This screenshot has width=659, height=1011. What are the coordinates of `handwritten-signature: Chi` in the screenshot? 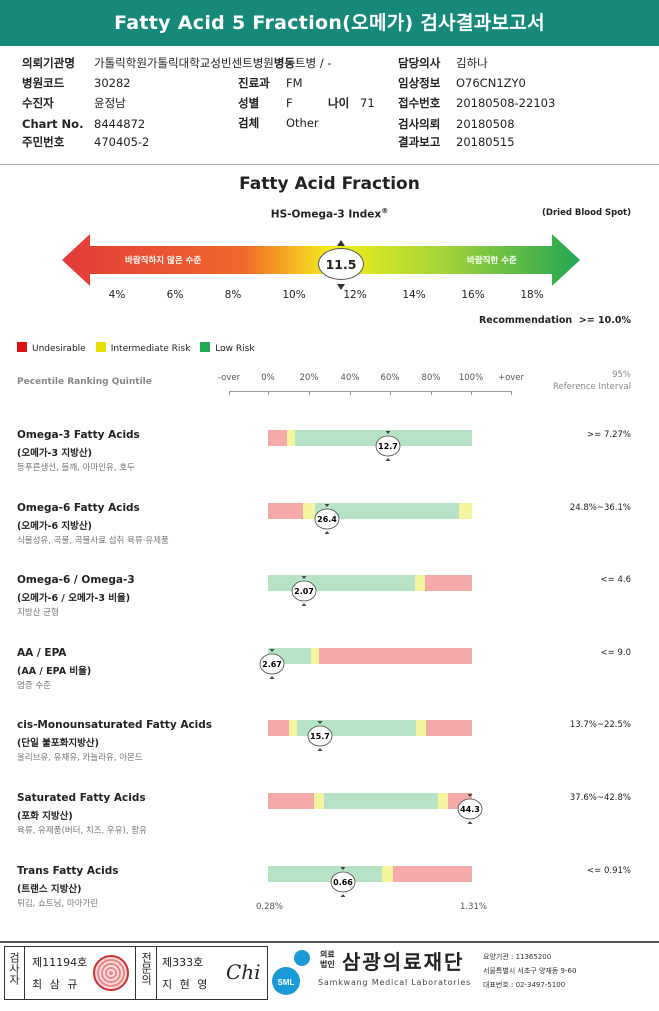 It's located at (243, 972).